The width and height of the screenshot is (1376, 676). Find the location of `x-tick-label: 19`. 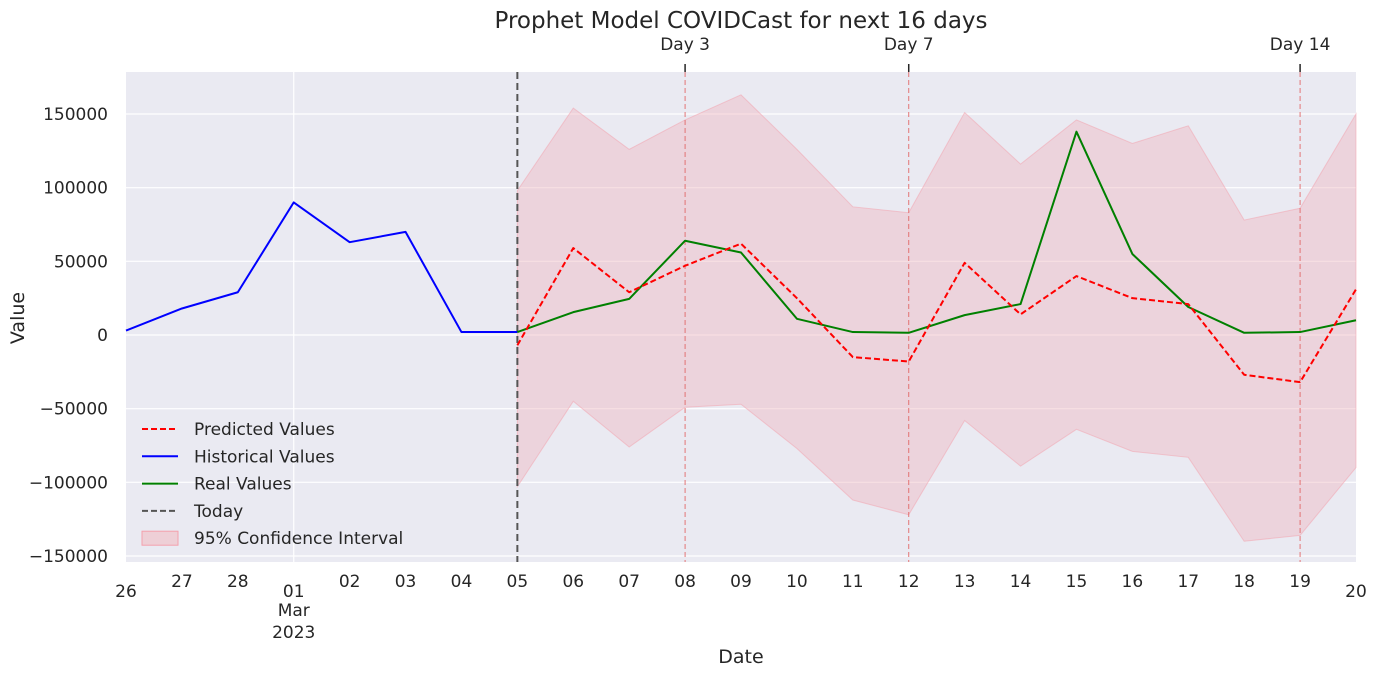

x-tick-label: 19 is located at coordinates (1300, 582).